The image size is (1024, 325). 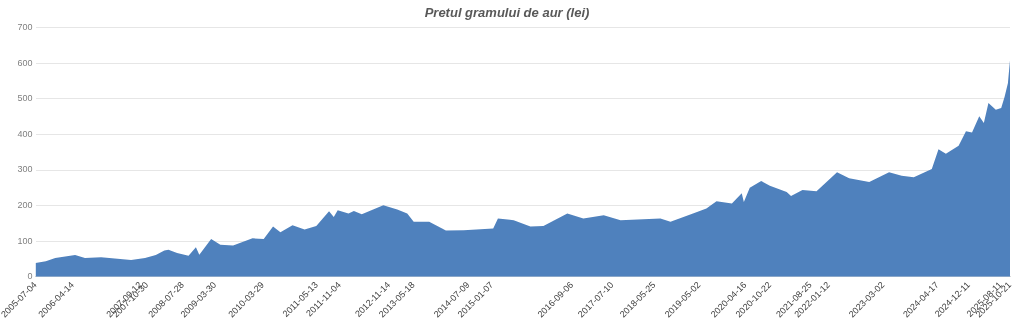 What do you see at coordinates (25, 133) in the screenshot?
I see `y-tick-label: 400` at bounding box center [25, 133].